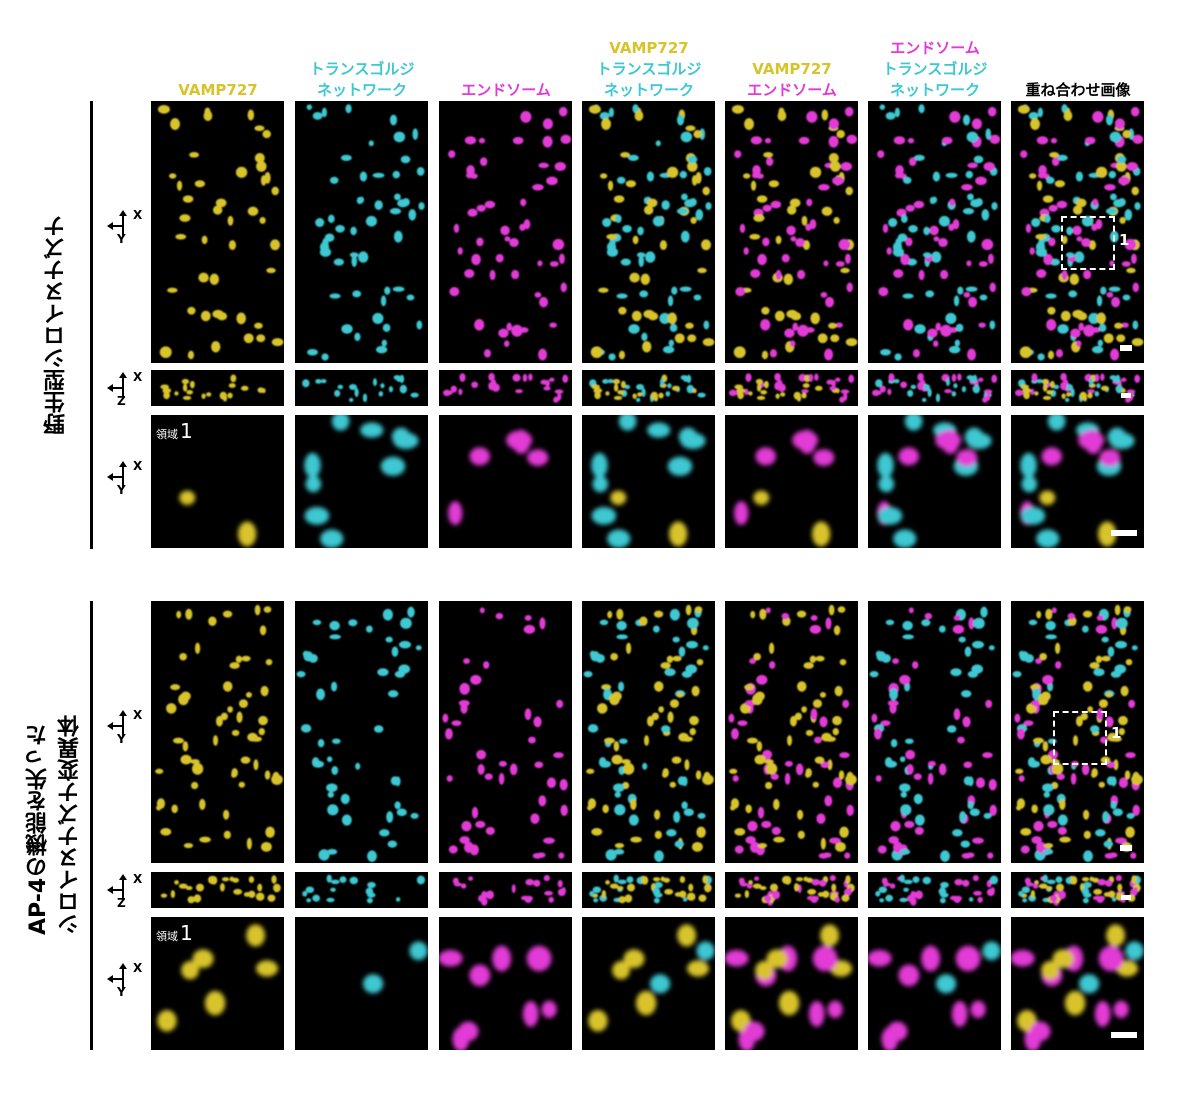 The height and width of the screenshot is (1099, 1200). Describe the element at coordinates (649, 48) in the screenshot. I see `column-header-line: VAMP727` at that location.